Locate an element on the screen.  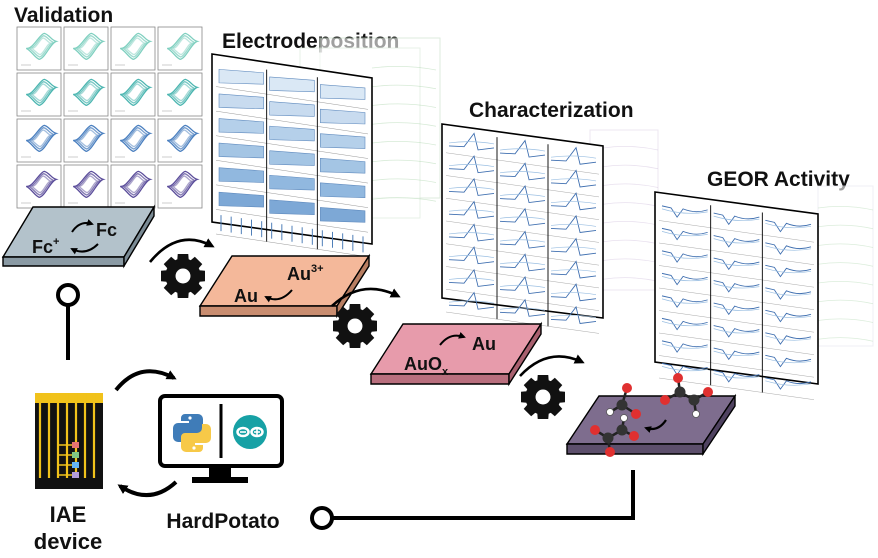
gold-ion-label: Au3+ is located at coordinates (305, 273).